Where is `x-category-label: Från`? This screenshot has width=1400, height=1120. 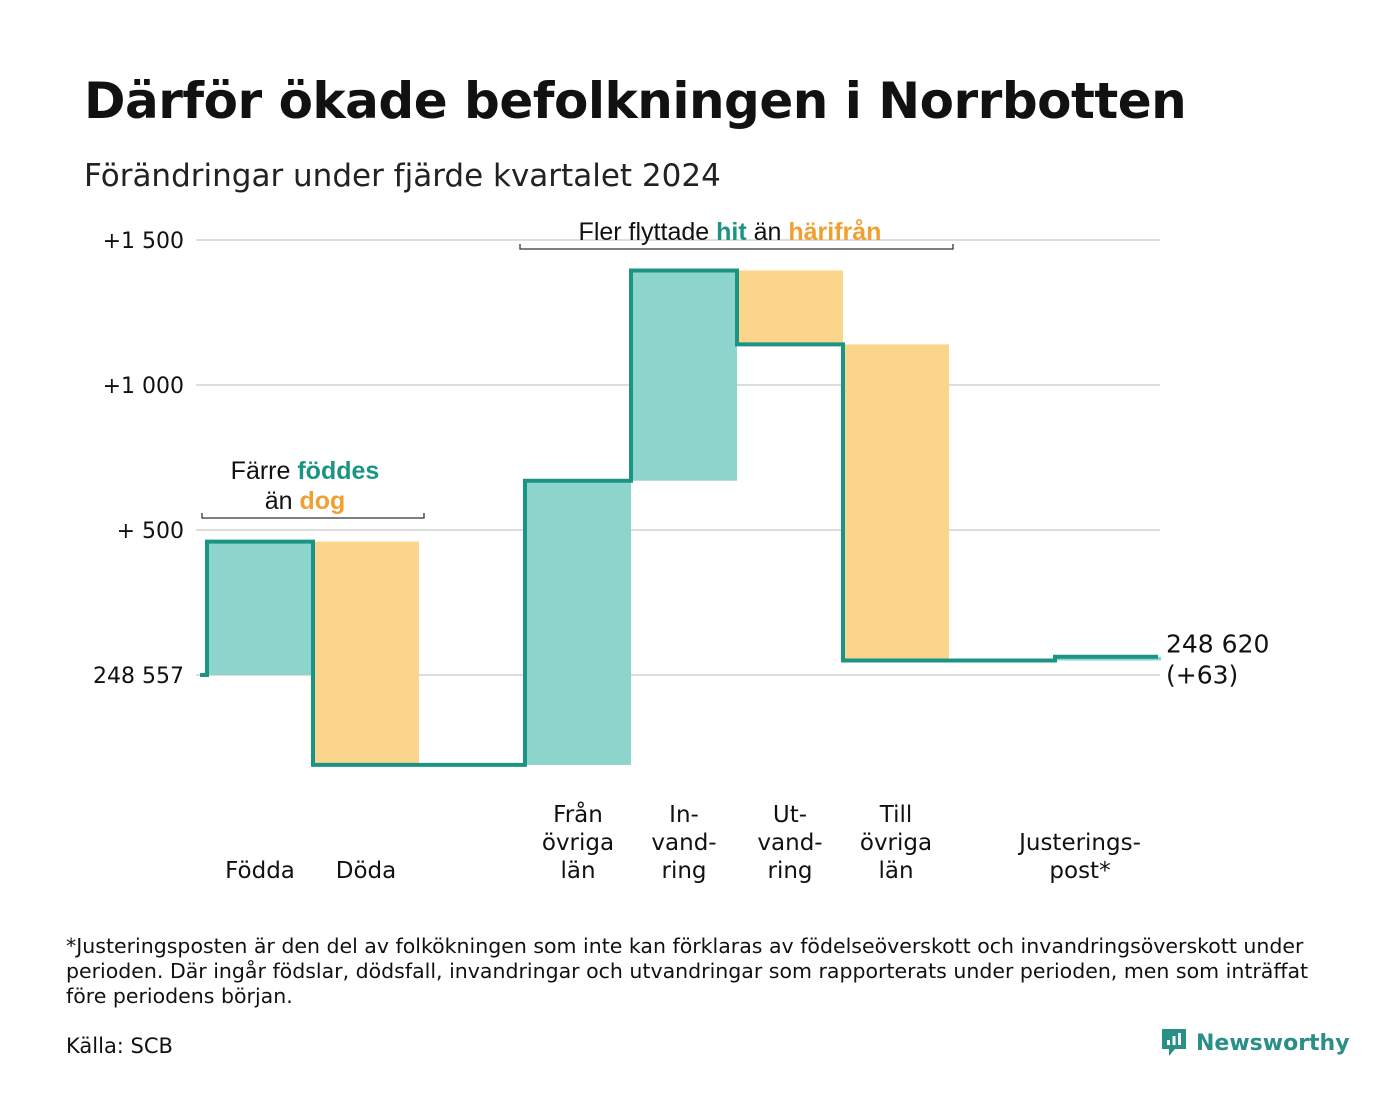
x-category-label: Från is located at coordinates (578, 814).